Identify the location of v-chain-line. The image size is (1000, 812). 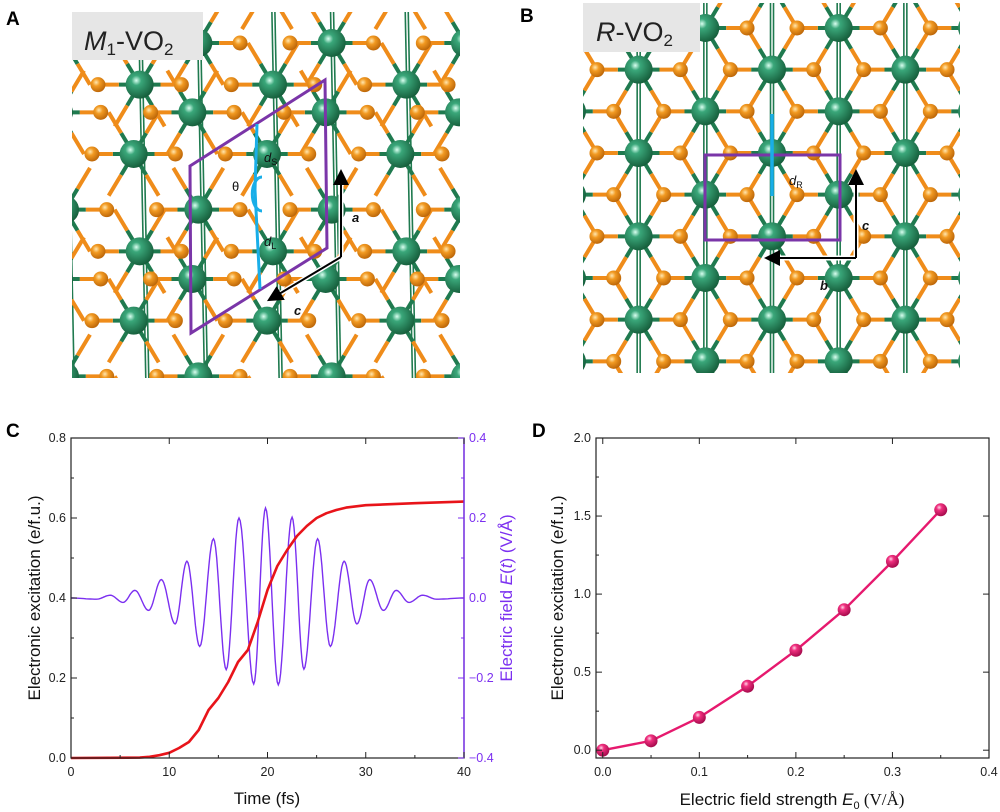
(542, 199).